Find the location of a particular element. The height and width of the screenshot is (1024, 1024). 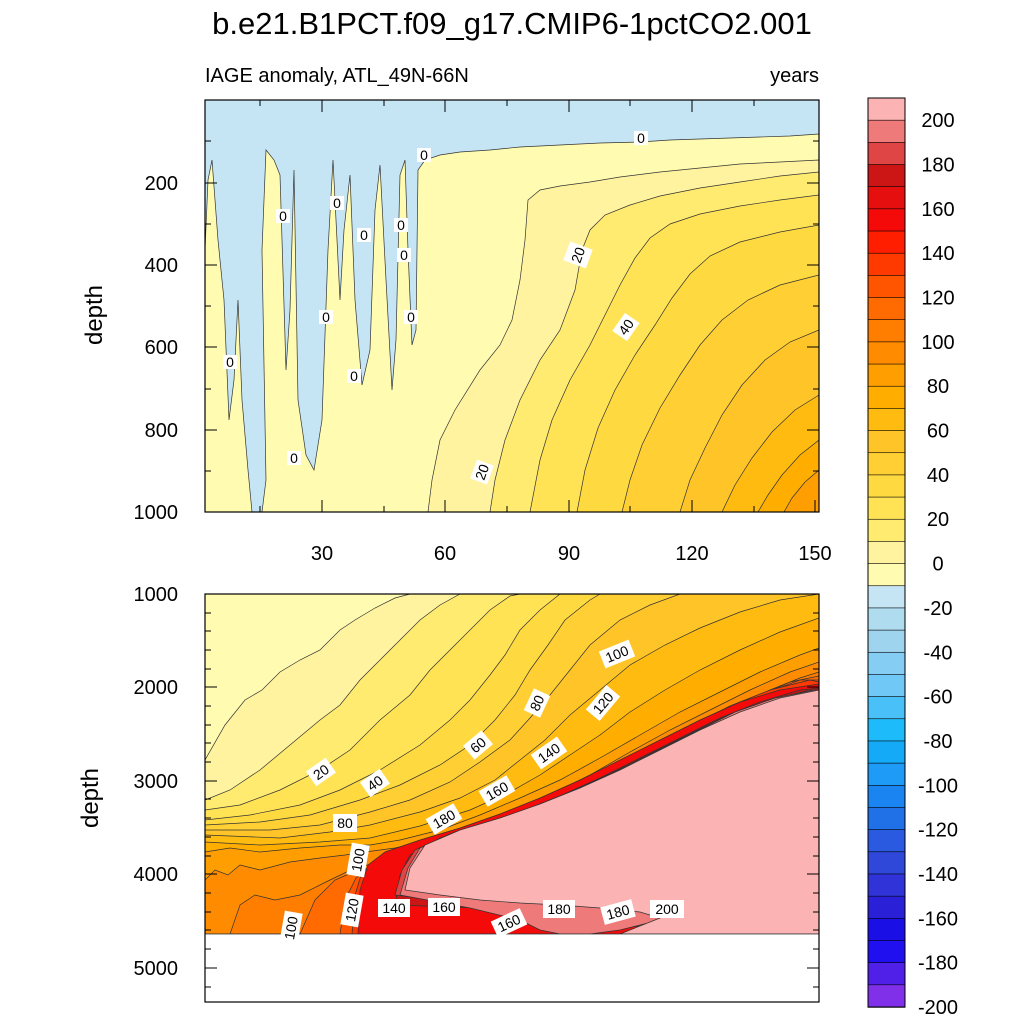

upper-ytick-label: 200 is located at coordinates (161, 184).